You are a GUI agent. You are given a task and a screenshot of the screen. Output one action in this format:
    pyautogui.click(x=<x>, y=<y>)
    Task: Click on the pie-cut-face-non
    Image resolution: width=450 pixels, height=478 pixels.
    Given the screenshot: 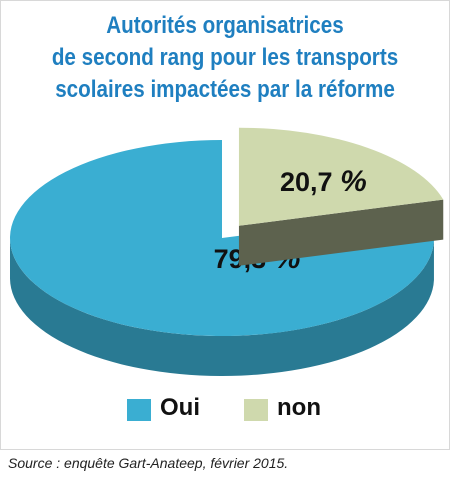 What is the action you would take?
    pyautogui.click(x=341, y=232)
    